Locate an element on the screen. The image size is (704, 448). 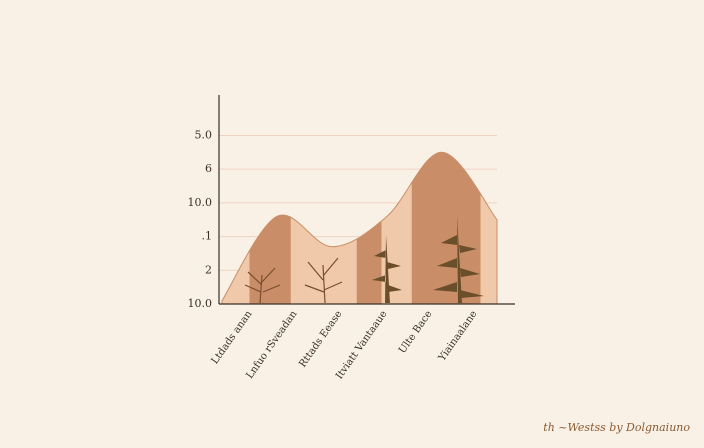
footer: th ~Westss by Dolgnaiuno is located at coordinates (616, 427).